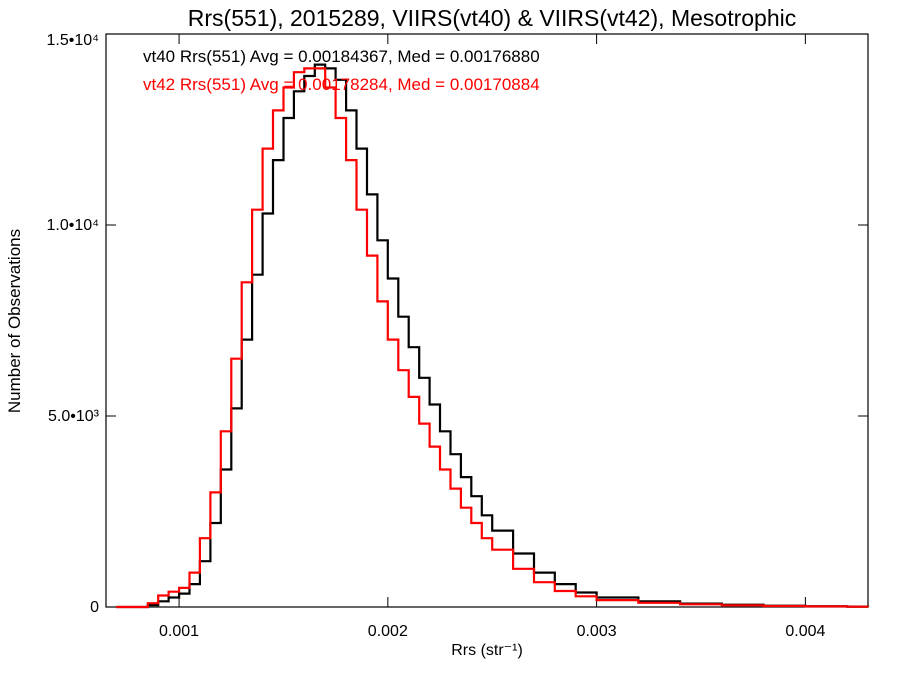 This screenshot has height=675, width=900. Describe the element at coordinates (179, 631) in the screenshot. I see `x-tick-label: 0.001` at that location.